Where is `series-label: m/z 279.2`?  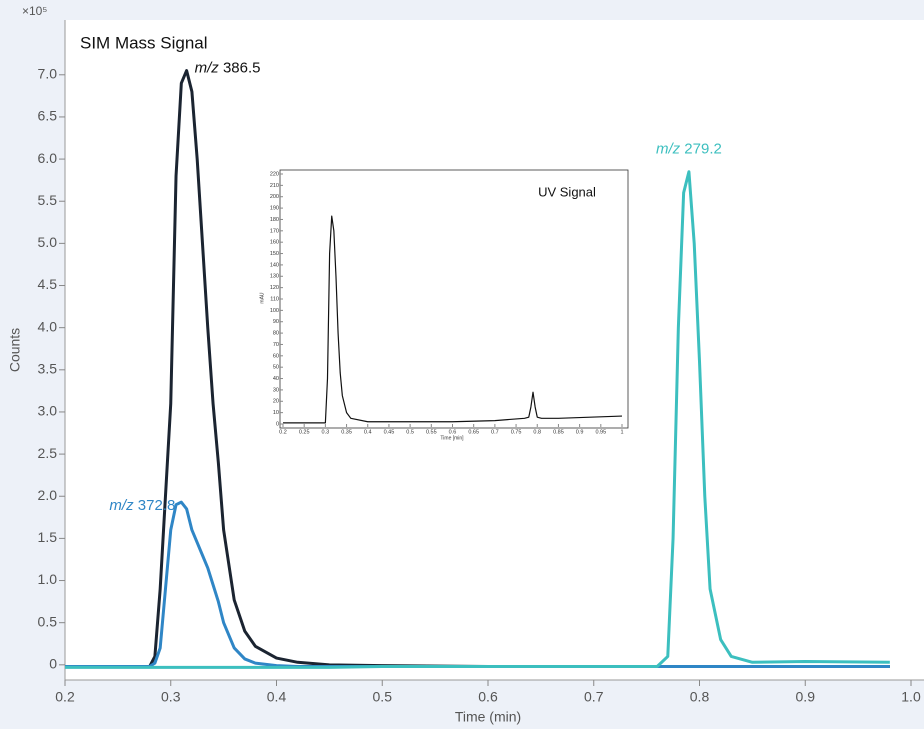 series-label: m/z 279.2 is located at coordinates (689, 149).